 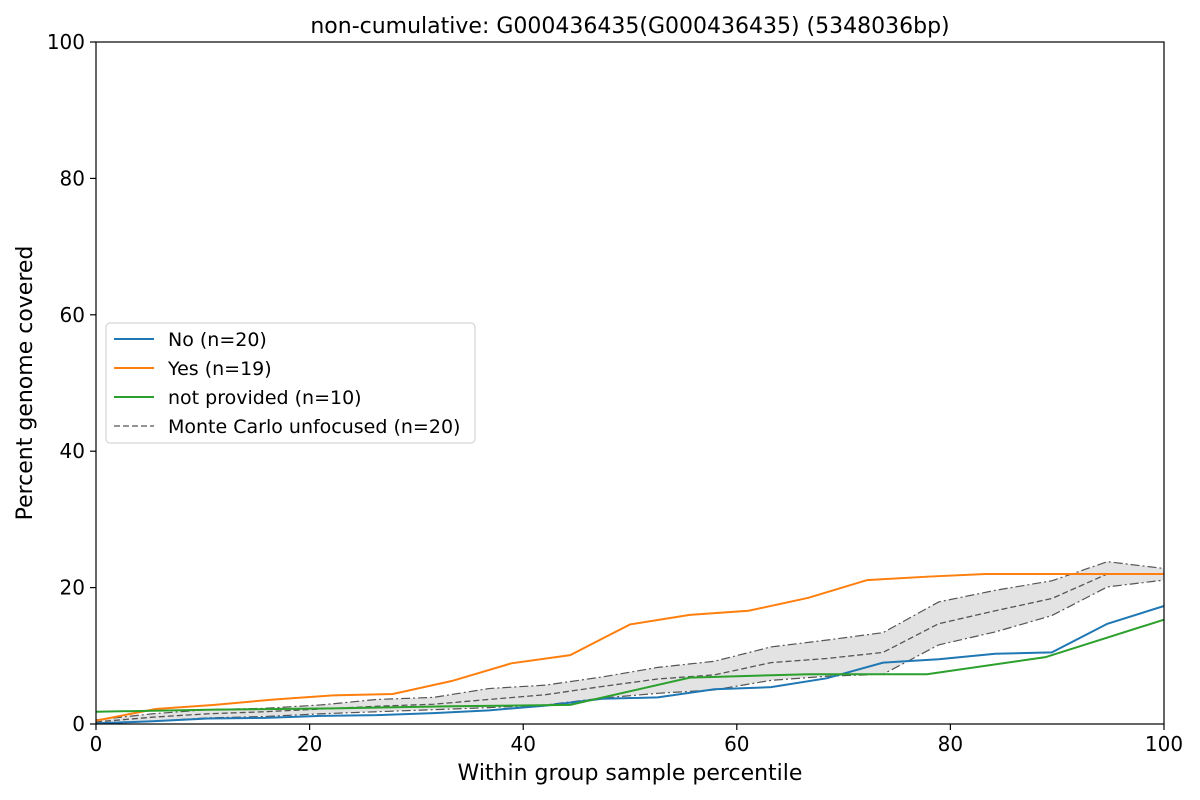 I want to click on y-tick-label: 40, so click(x=72, y=451).